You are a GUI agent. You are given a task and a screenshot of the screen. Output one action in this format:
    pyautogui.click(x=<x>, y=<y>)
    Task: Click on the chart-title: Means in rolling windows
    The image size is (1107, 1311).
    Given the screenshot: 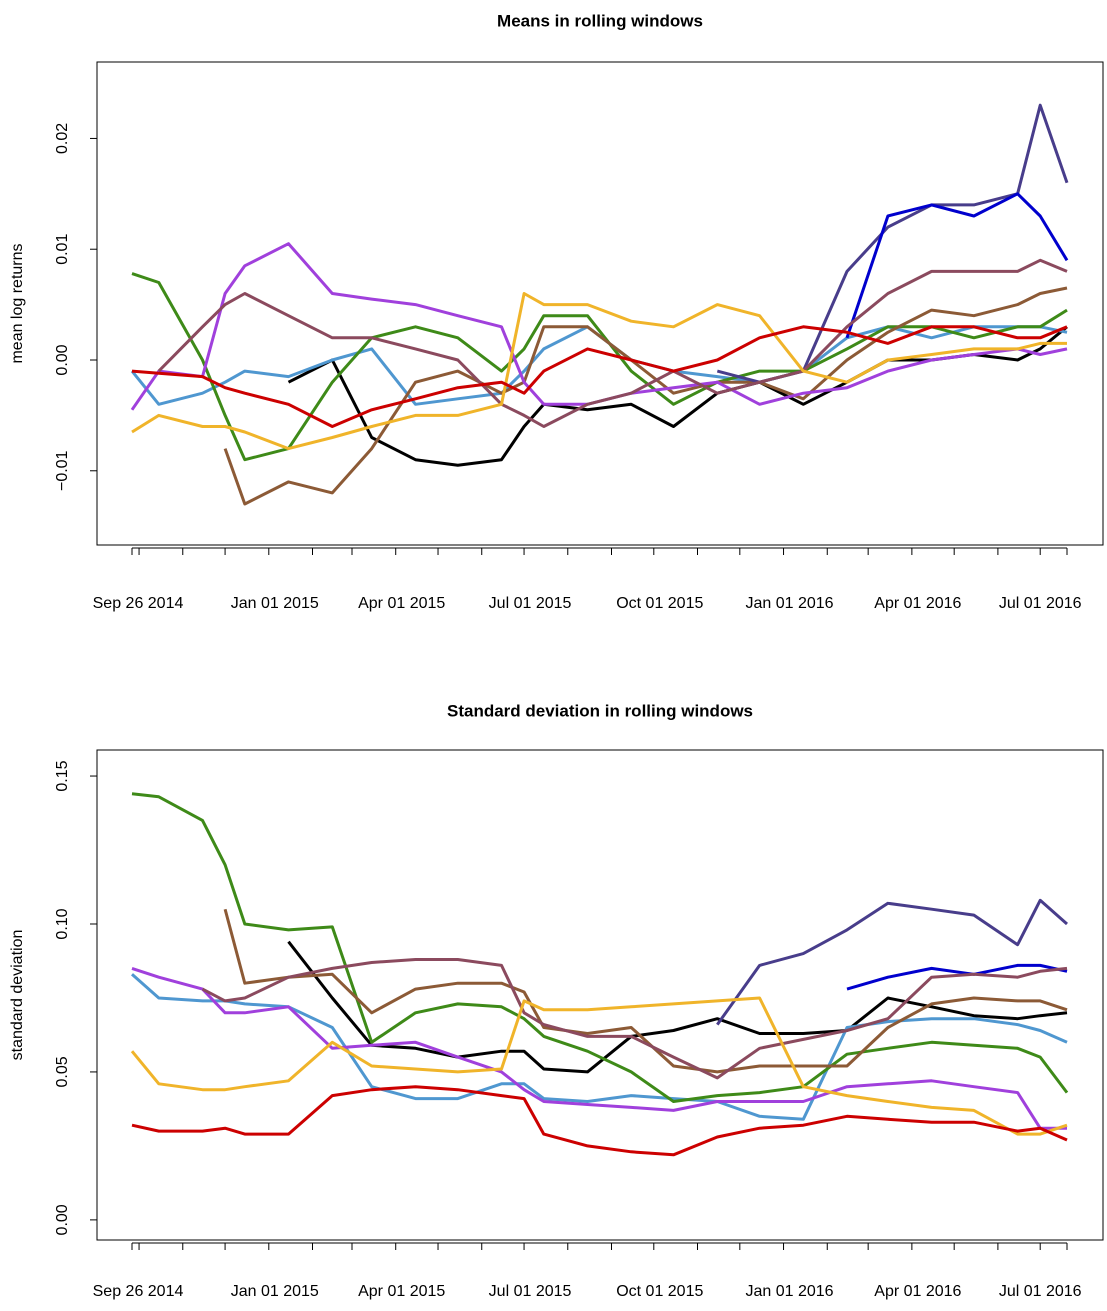 What is the action you would take?
    pyautogui.click(x=600, y=20)
    